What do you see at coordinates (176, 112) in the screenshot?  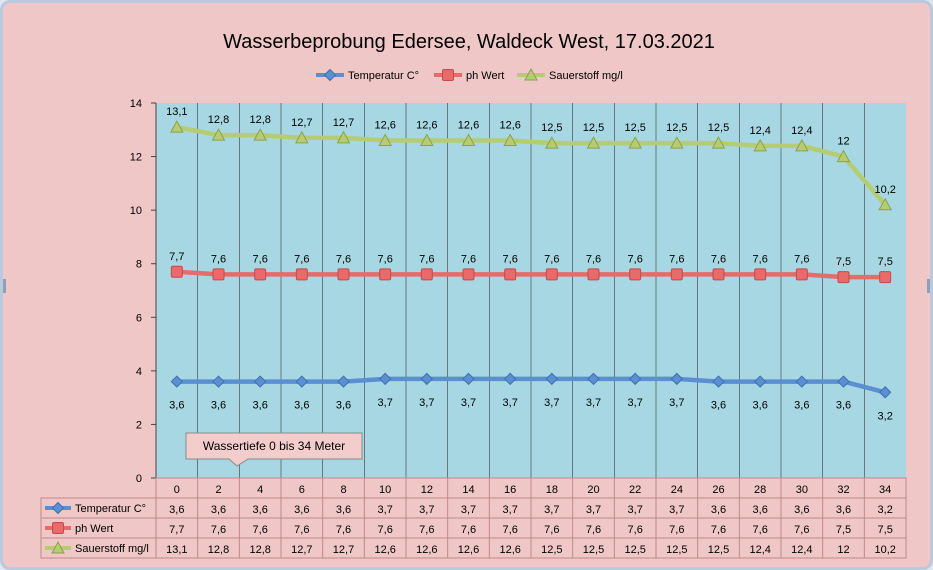 I see `data-label: 13,1` at bounding box center [176, 112].